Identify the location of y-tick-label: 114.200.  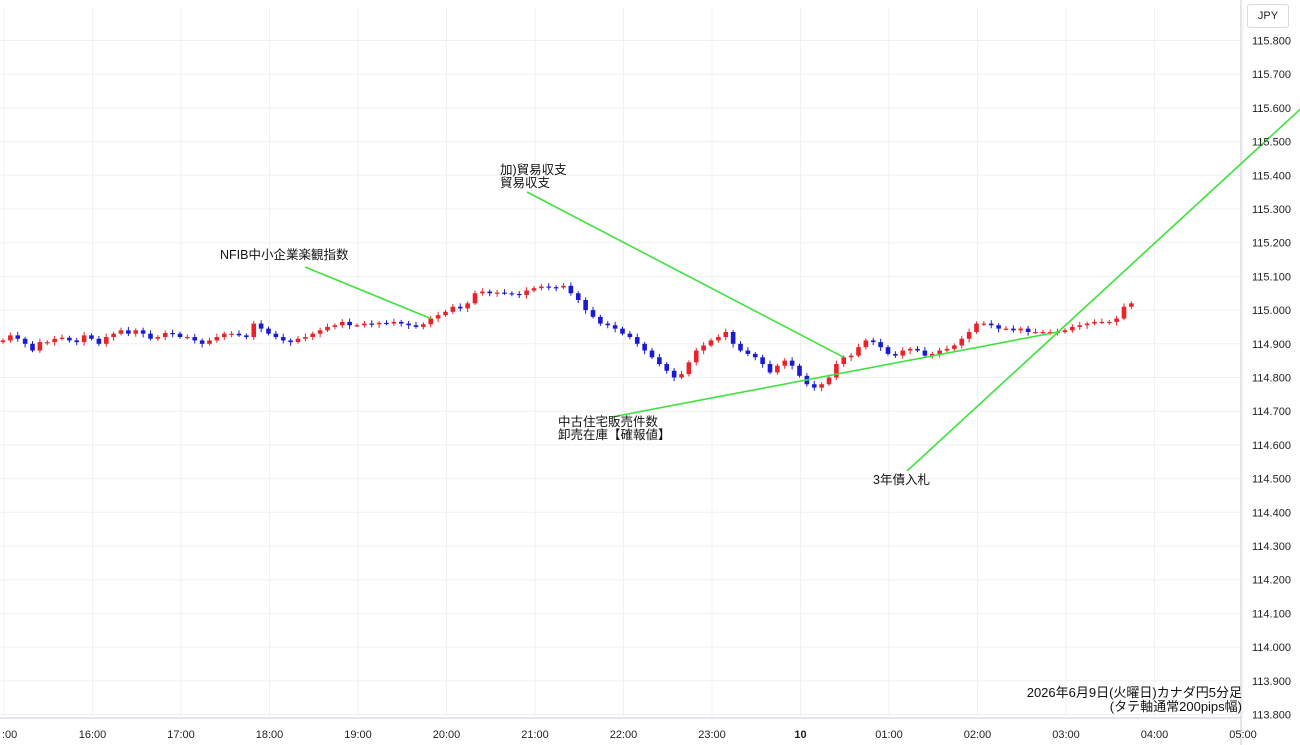
(1271, 581).